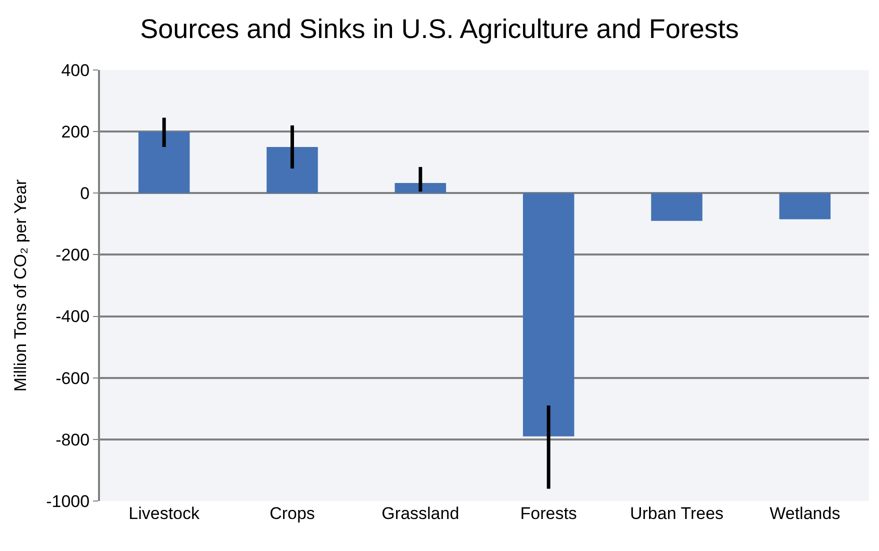  Describe the element at coordinates (292, 513) in the screenshot. I see `x-tick-label: Crops` at that location.